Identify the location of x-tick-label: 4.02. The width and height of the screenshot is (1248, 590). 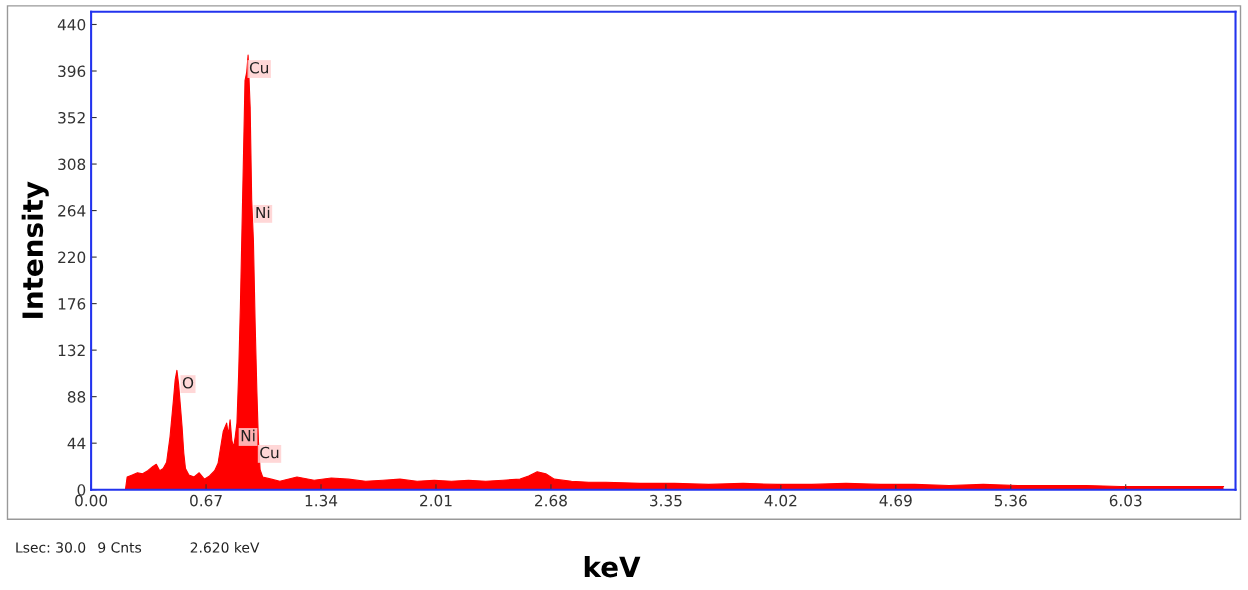
(780, 500).